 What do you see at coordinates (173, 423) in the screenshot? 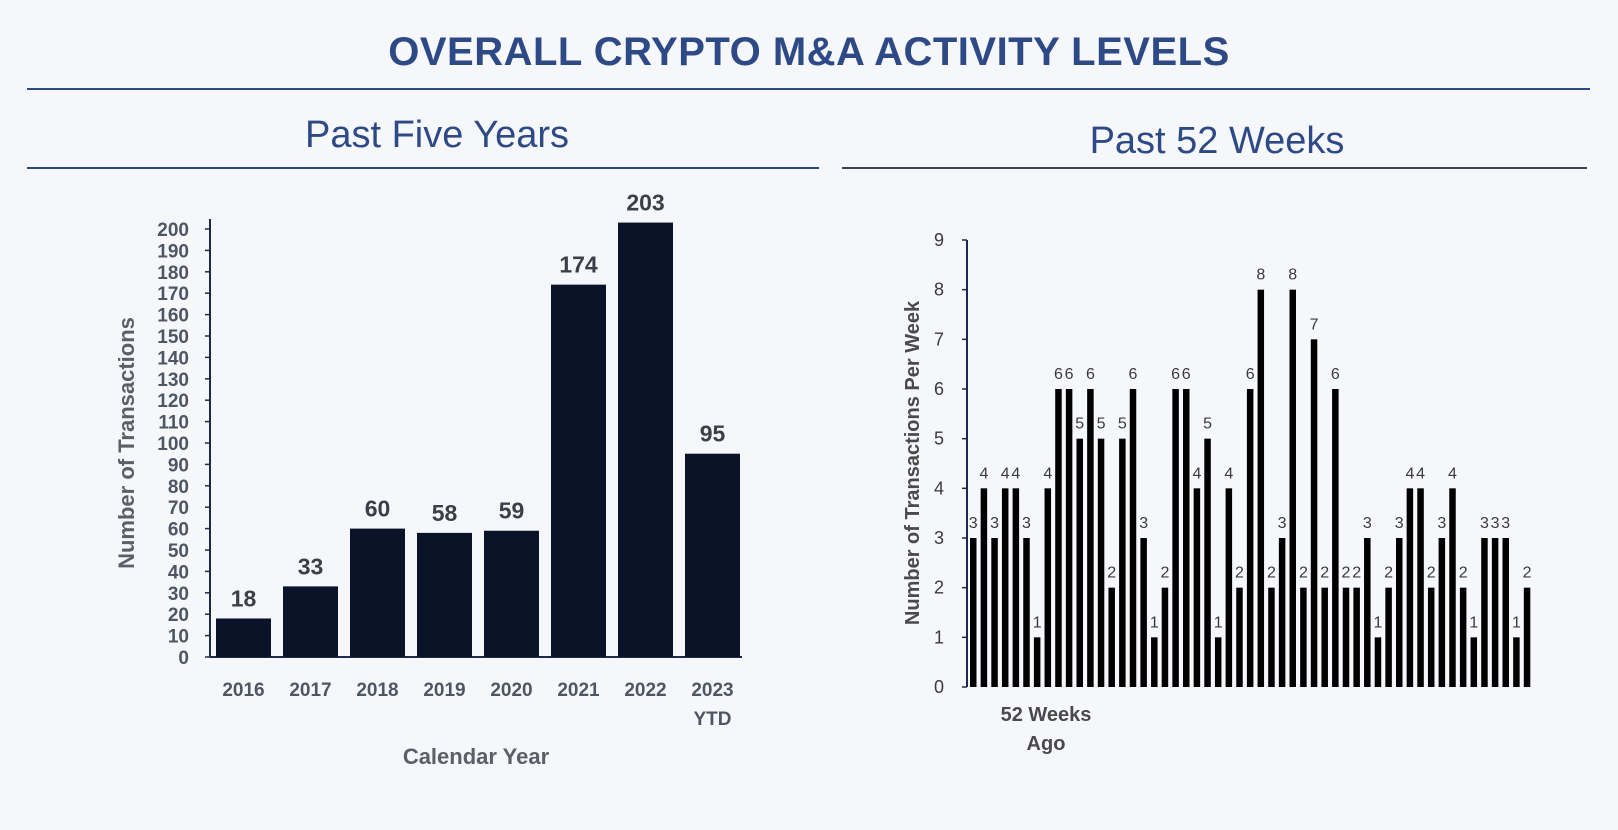
I see `y-tick-label: 110` at bounding box center [173, 423].